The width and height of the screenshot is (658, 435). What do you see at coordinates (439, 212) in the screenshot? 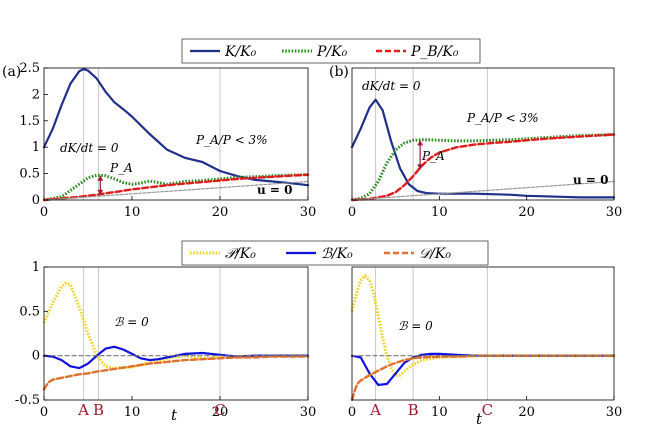
I see `panel-b-xtick-label-2: 10` at bounding box center [439, 212].